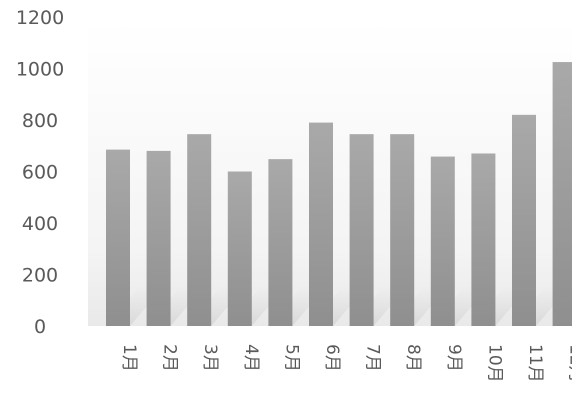  What do you see at coordinates (40, 224) in the screenshot?
I see `y-tick-label: 400` at bounding box center [40, 224].